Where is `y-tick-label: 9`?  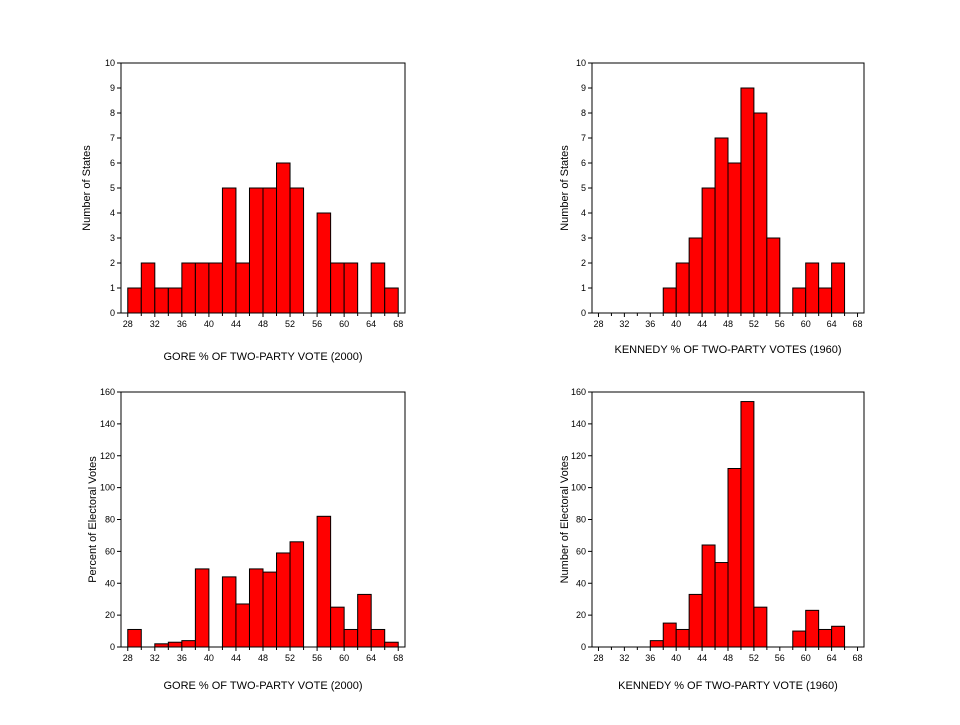 y-tick-label: 9 is located at coordinates (112, 88).